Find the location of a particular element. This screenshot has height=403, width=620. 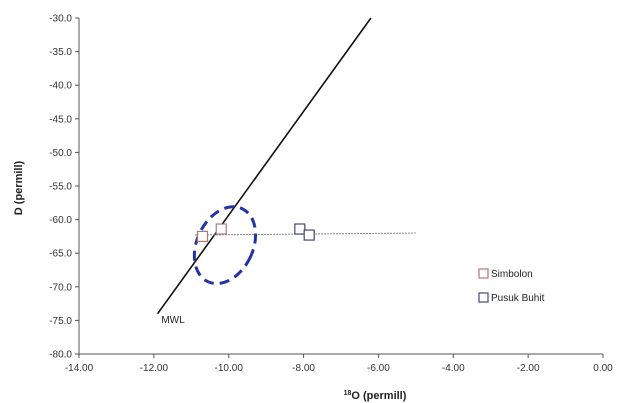

legend: Simbolon Pusuk Buhit is located at coordinates (530, 287).